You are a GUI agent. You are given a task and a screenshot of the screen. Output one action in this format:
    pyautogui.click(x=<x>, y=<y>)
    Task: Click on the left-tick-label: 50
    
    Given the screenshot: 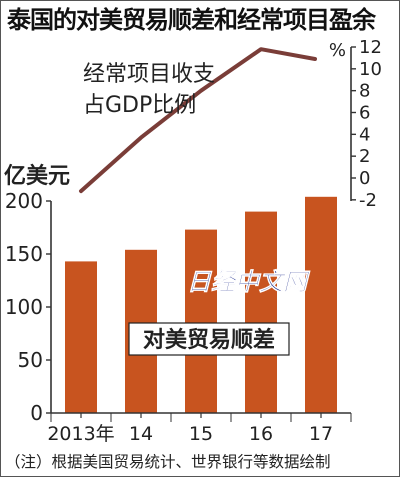 What is the action you would take?
    pyautogui.click(x=30, y=360)
    